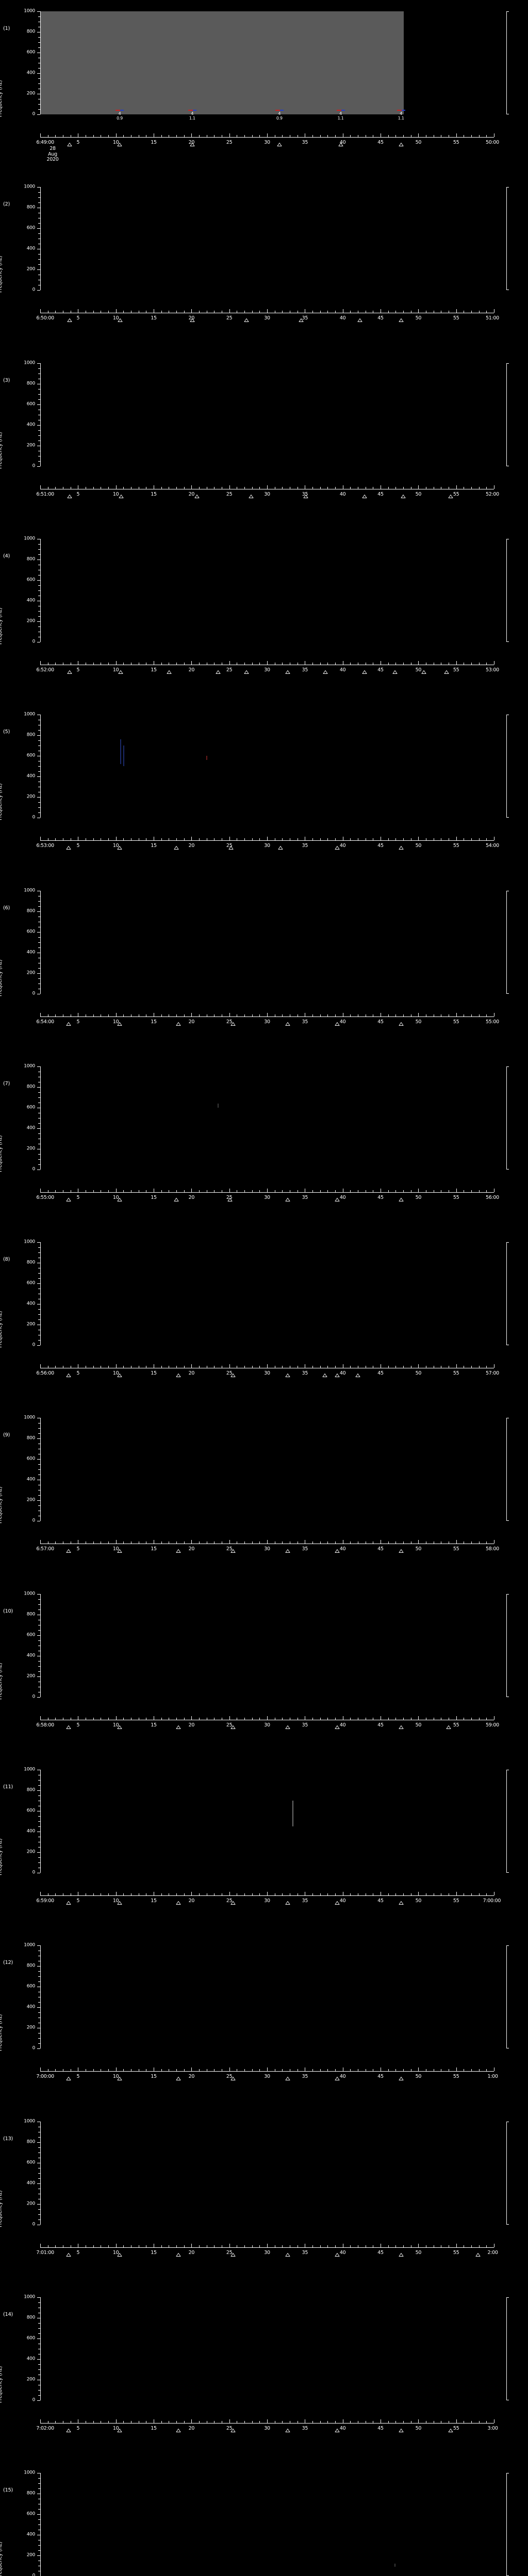 The height and width of the screenshot is (2576, 528). Describe the element at coordinates (230, 1901) in the screenshot. I see `x-axis-tick-label: 25` at that location.